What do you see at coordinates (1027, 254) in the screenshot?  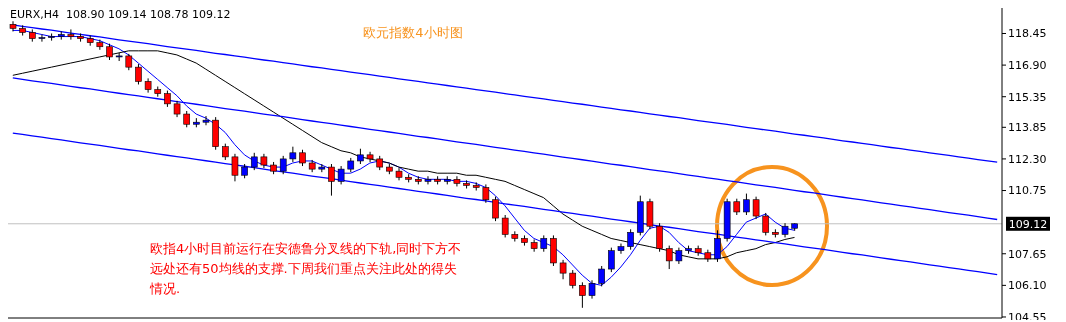 I see `y-tick-label: 107.65` at bounding box center [1027, 254].